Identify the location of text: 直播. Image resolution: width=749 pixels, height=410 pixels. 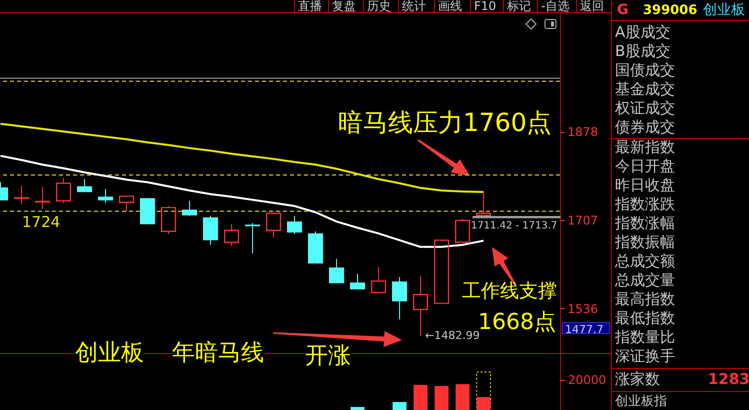
(310, 6).